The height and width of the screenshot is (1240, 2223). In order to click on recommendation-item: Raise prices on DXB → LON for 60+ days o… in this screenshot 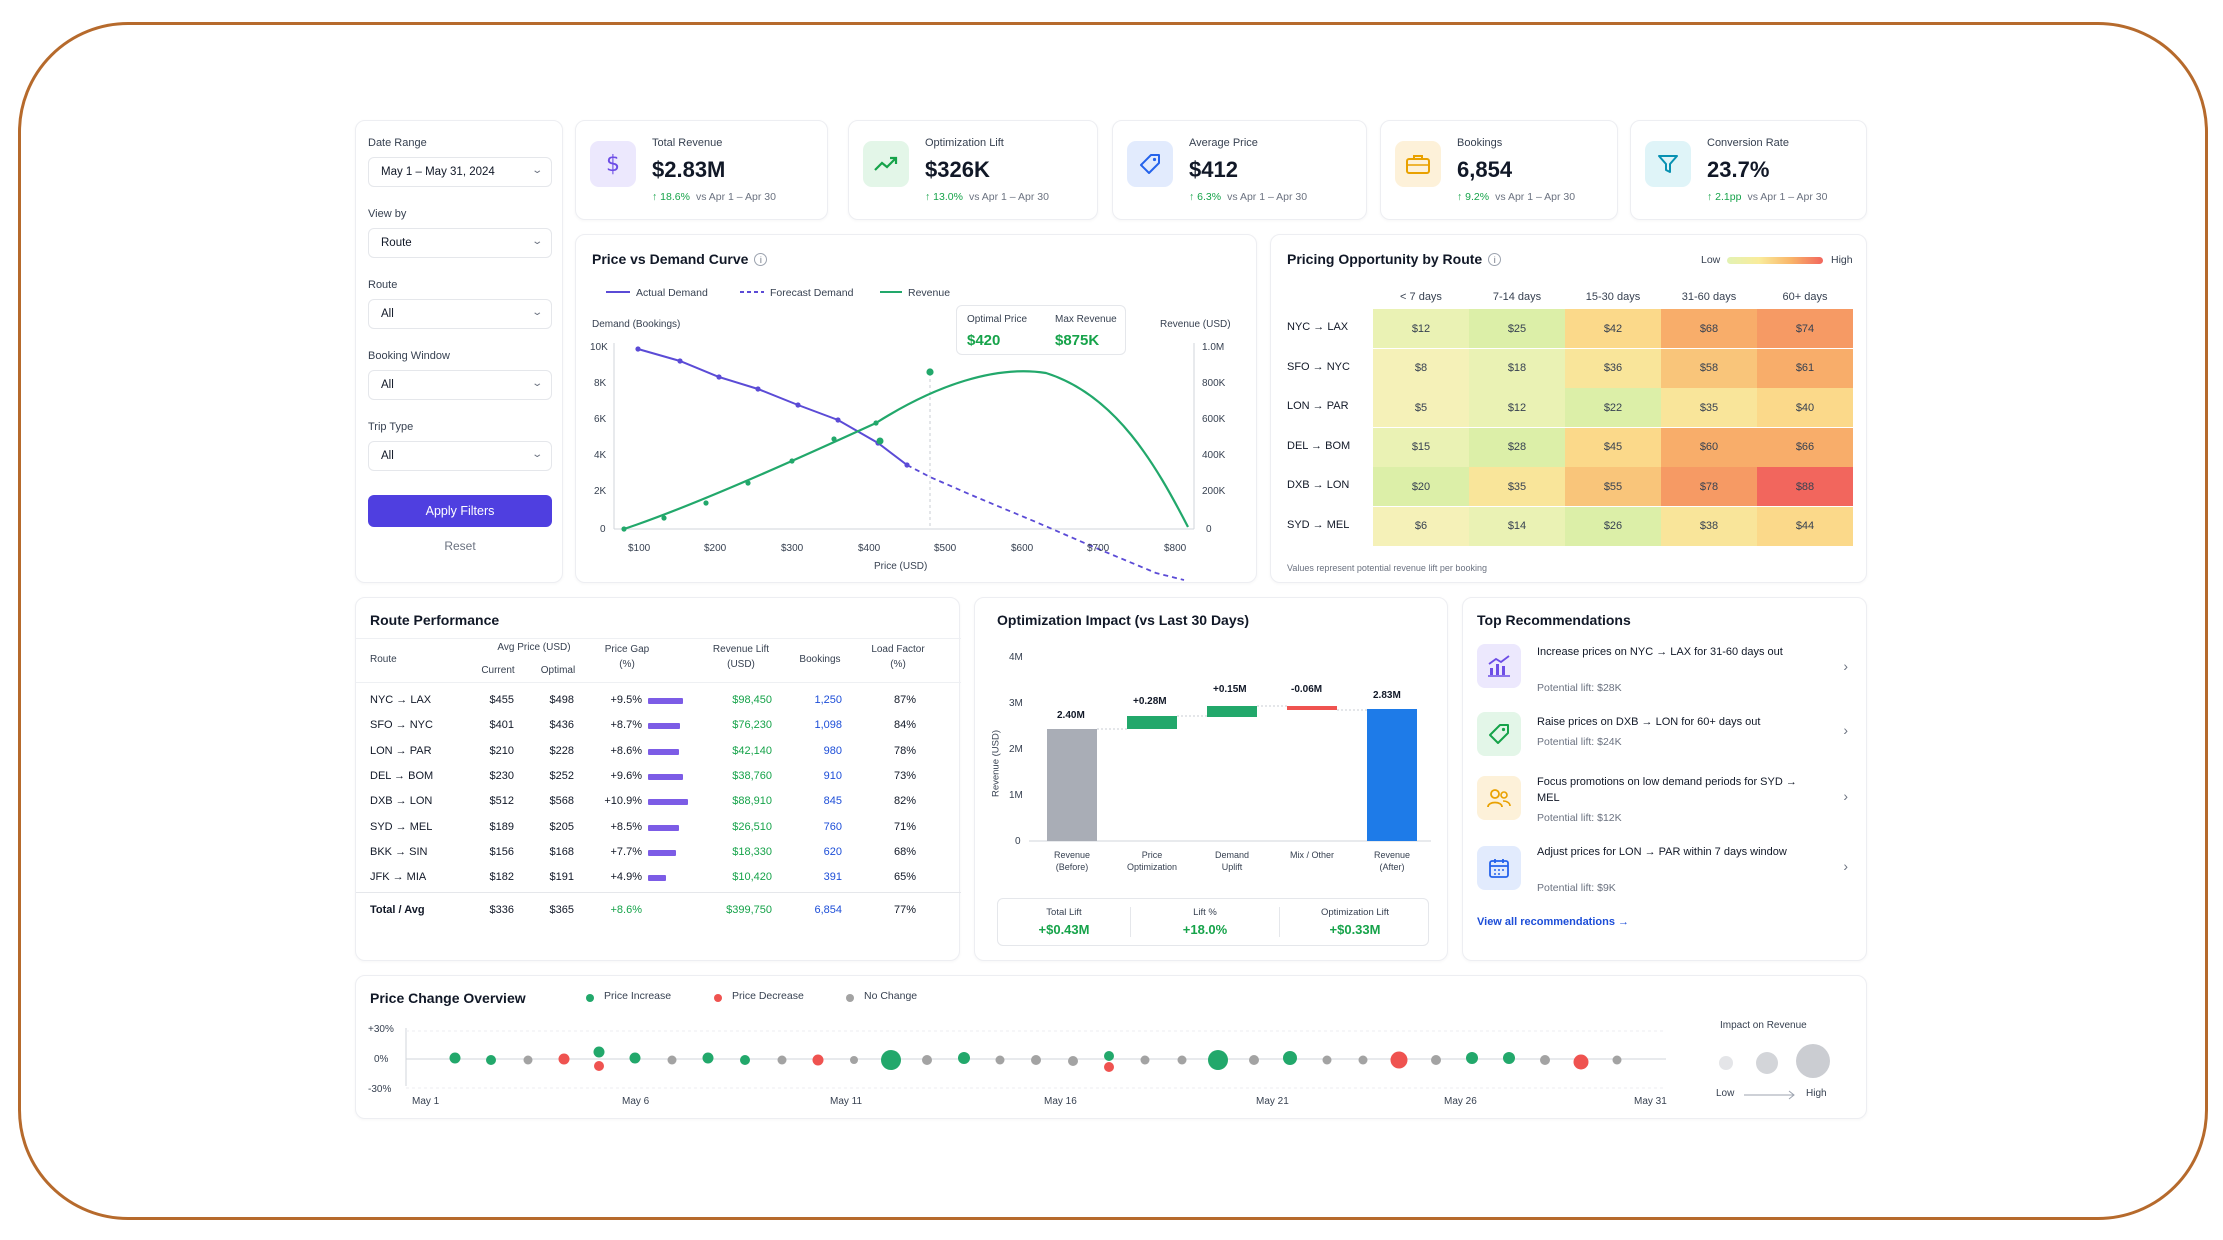, I will do `click(1665, 740)`.